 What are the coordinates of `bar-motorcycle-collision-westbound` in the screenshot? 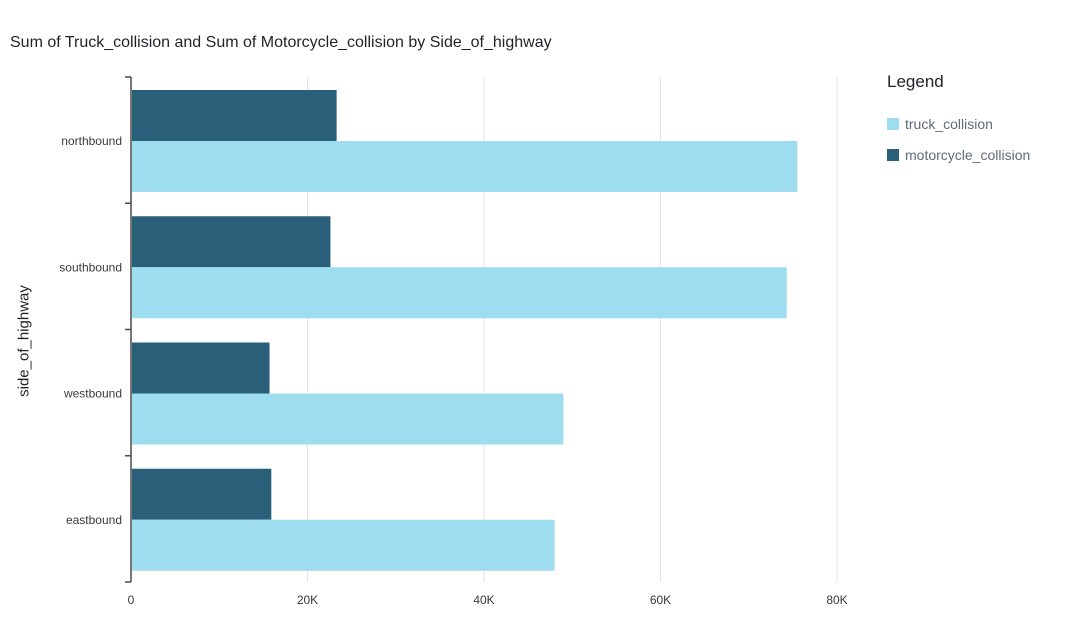 It's located at (201, 368).